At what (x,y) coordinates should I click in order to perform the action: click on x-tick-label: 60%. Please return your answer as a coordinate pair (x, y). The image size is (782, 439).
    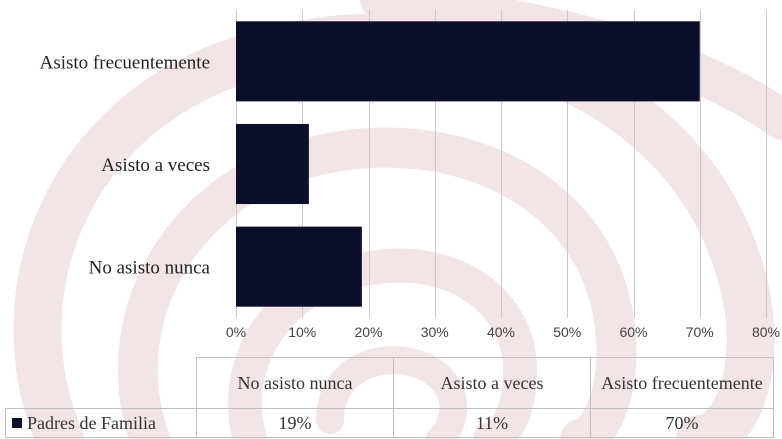
    Looking at the image, I should click on (633, 332).